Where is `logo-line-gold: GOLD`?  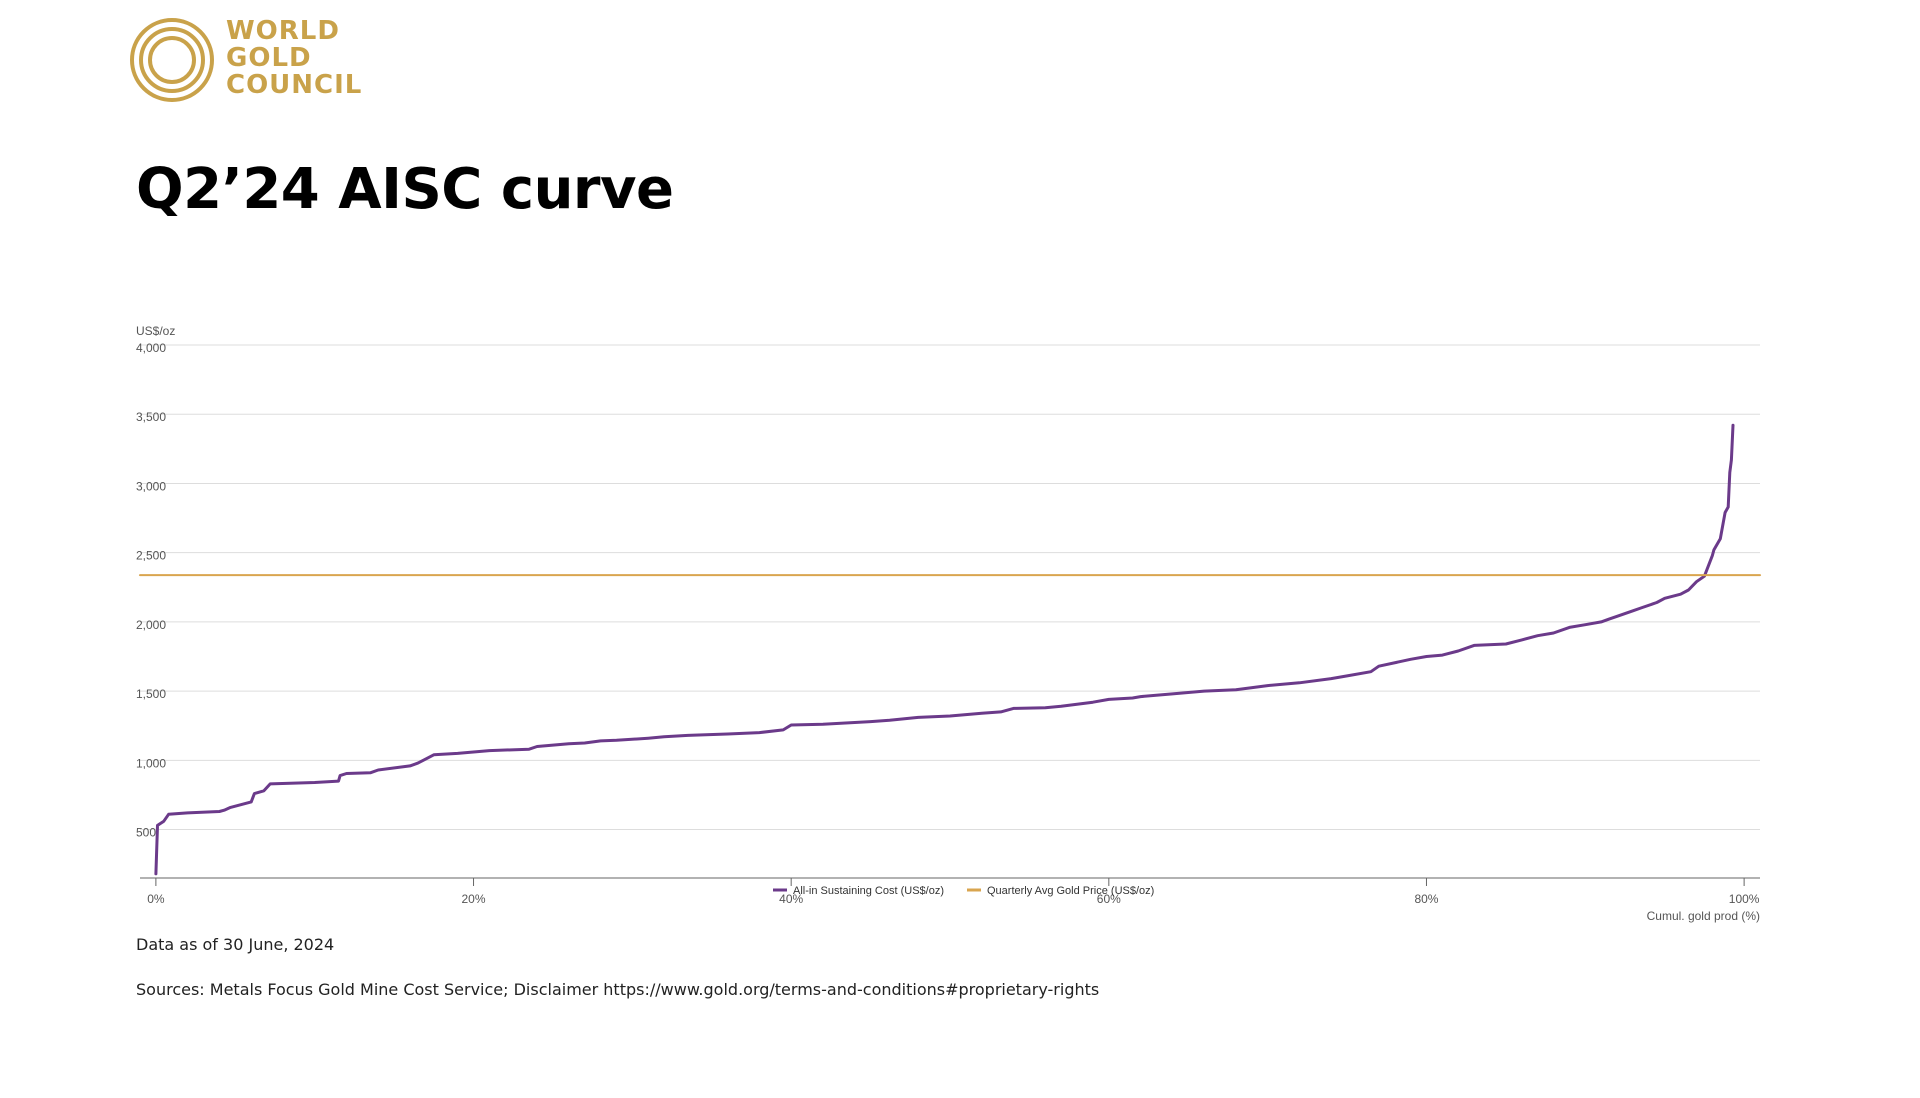
logo-line-gold: GOLD is located at coordinates (269, 58).